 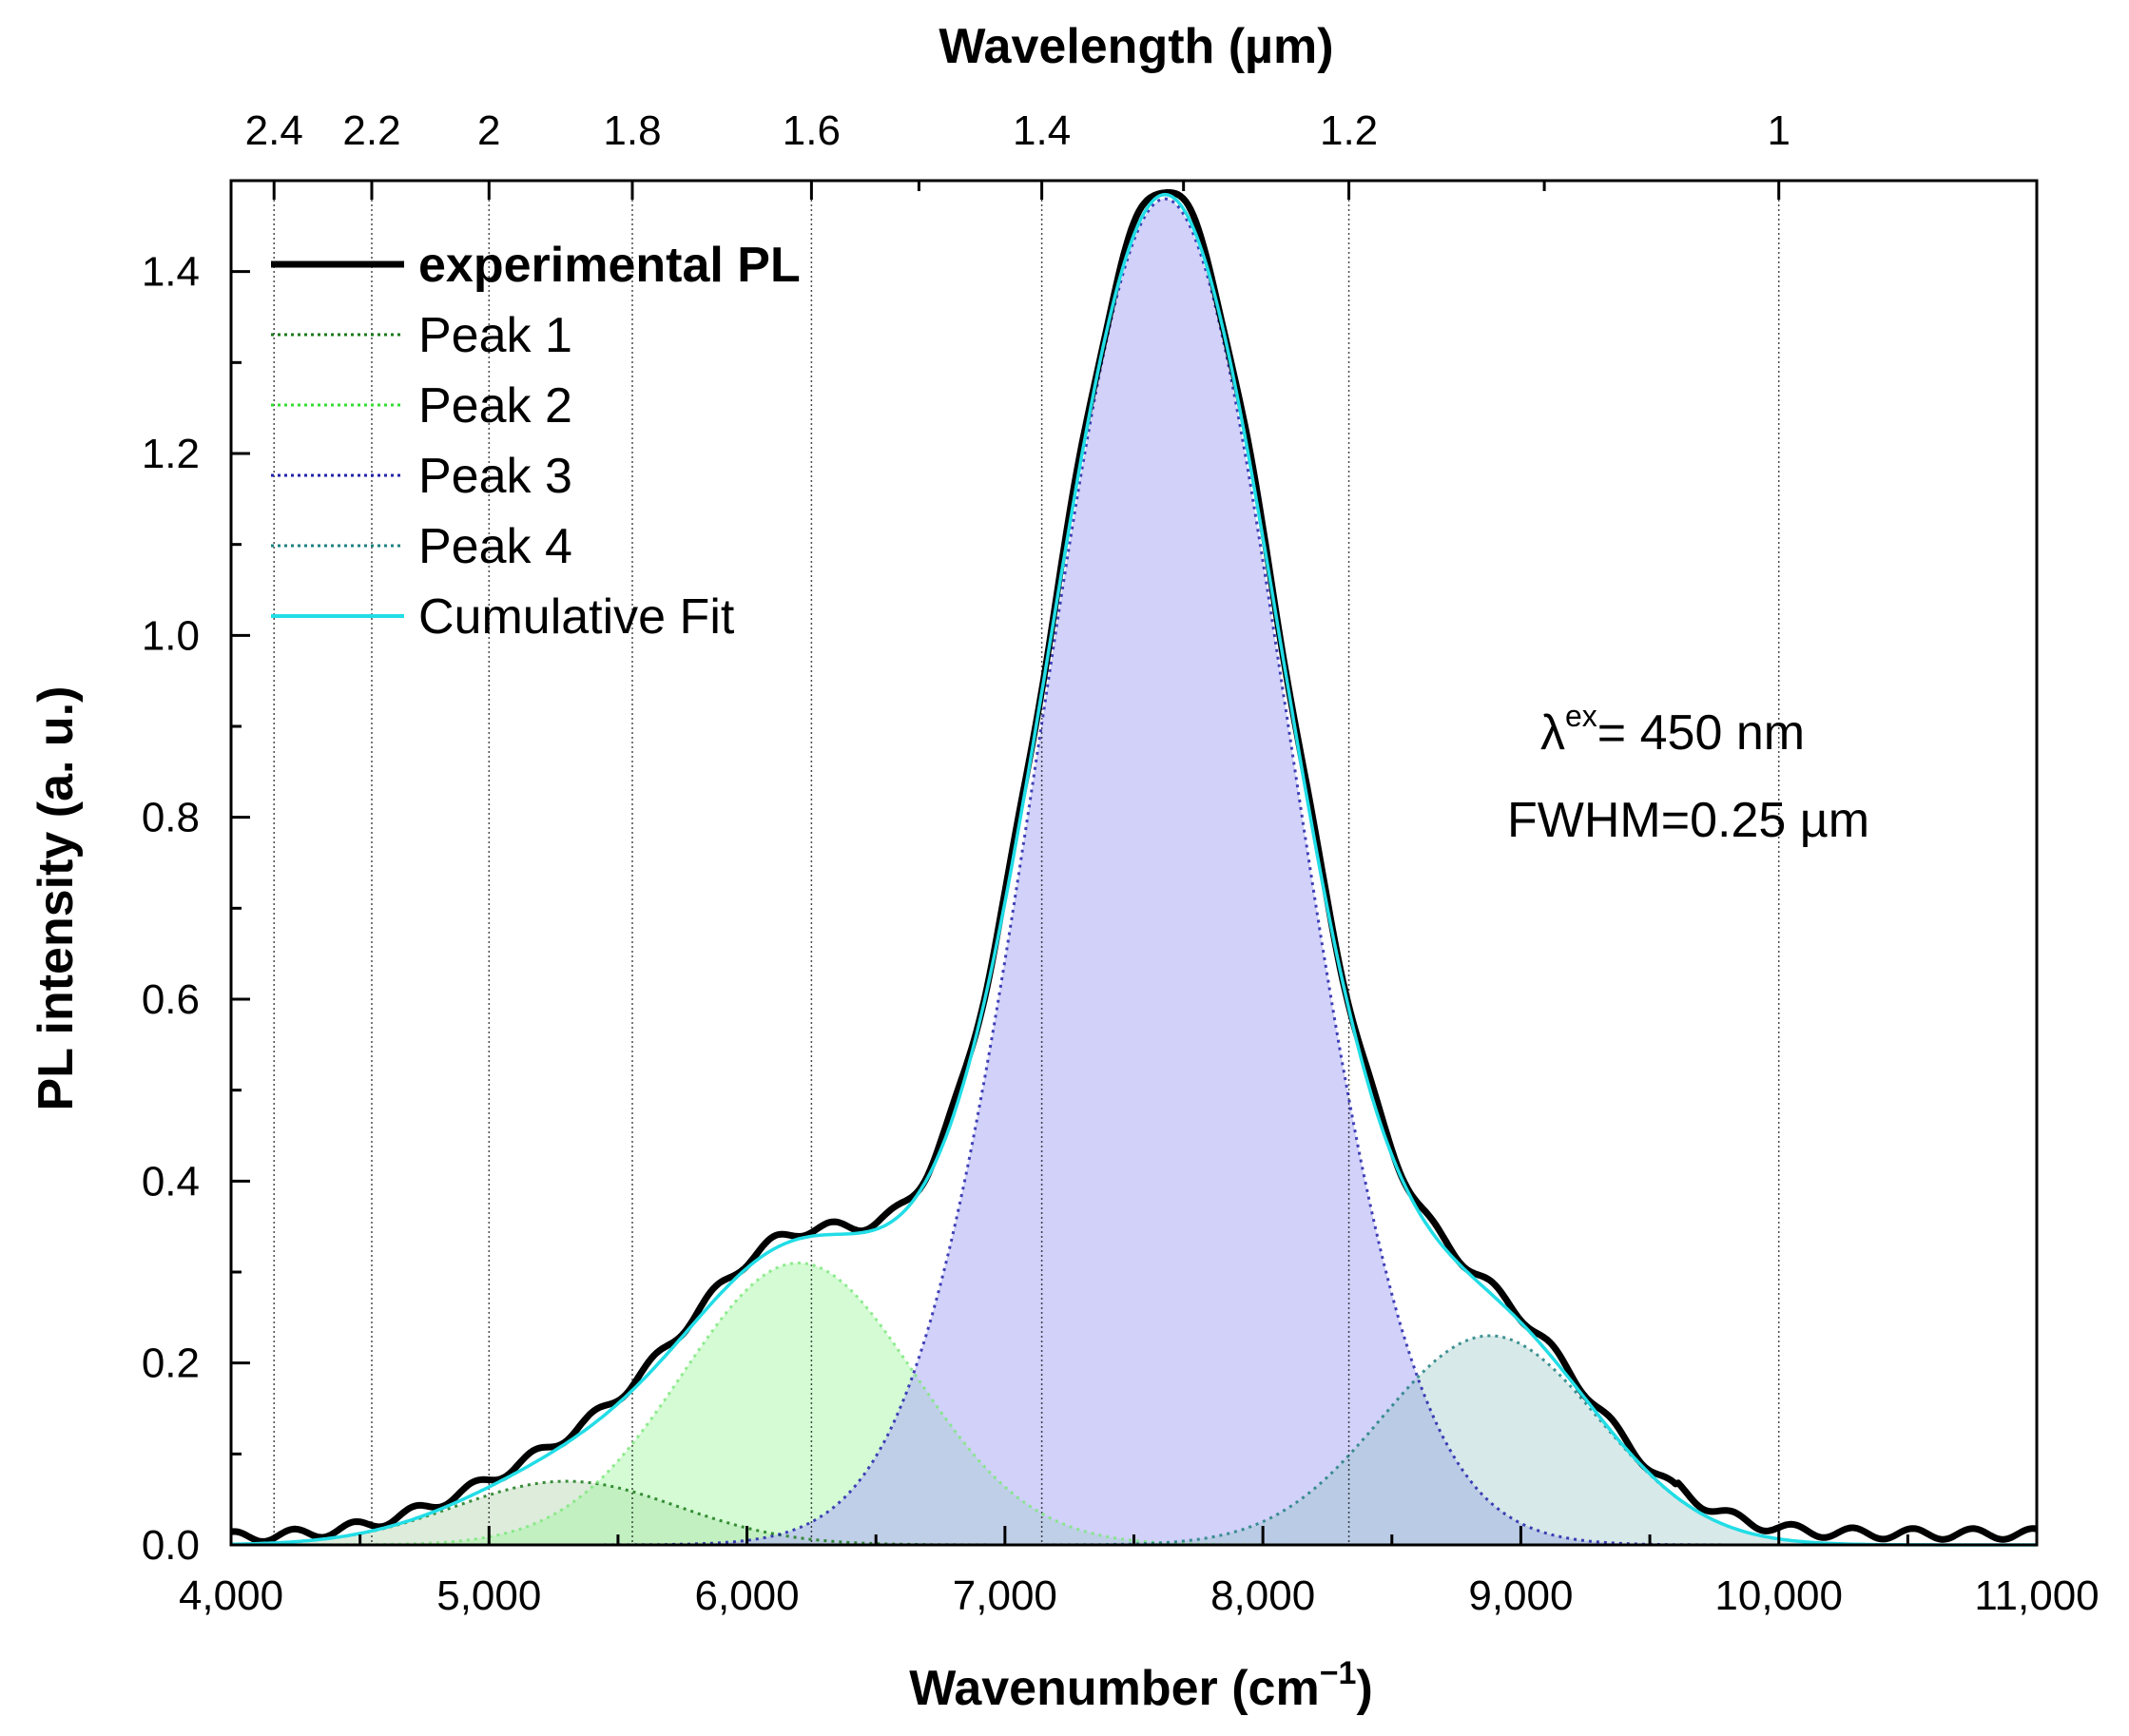 What do you see at coordinates (1521, 1595) in the screenshot?
I see `x-tick-label: 9,000` at bounding box center [1521, 1595].